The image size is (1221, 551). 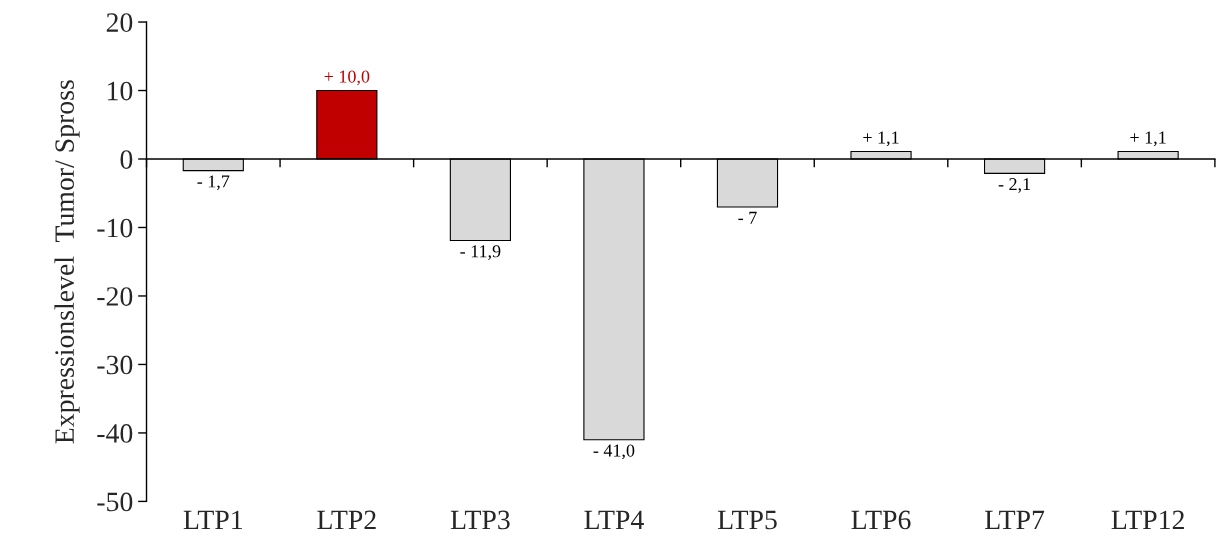 What do you see at coordinates (126, 159) in the screenshot?
I see `y-tick-label: 0` at bounding box center [126, 159].